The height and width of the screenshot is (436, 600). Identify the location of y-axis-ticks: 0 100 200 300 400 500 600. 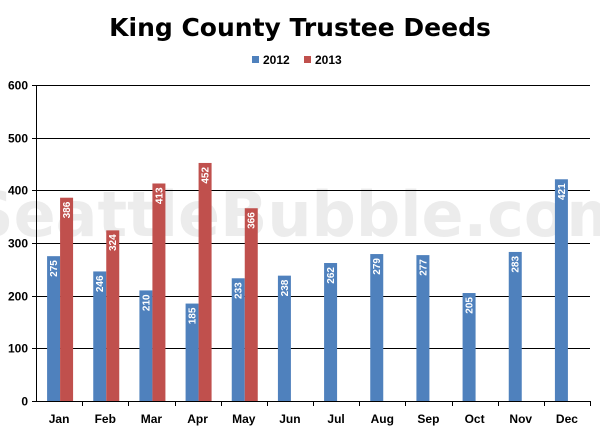
(22, 244).